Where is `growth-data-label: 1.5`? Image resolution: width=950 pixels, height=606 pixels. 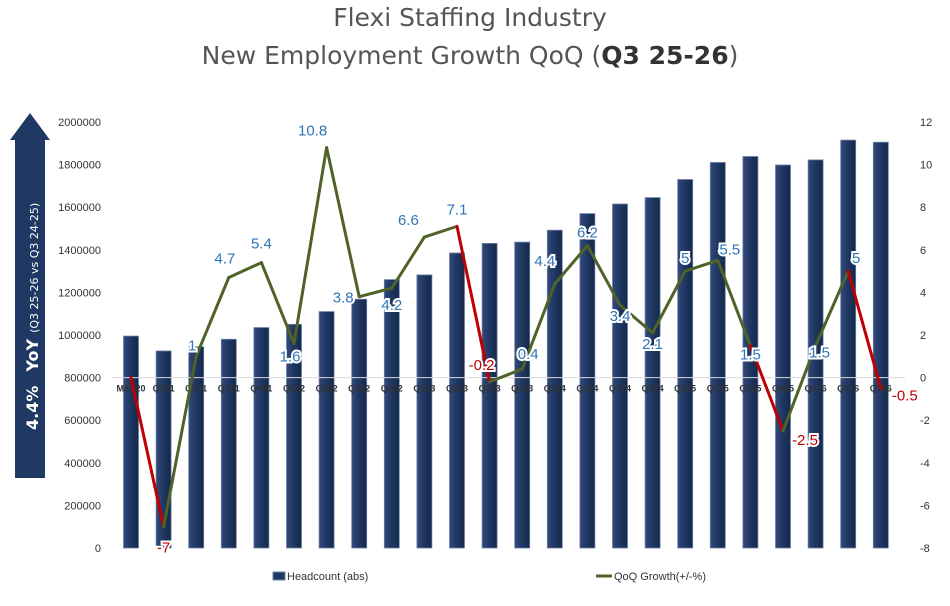
growth-data-label: 1.5 is located at coordinates (819, 353).